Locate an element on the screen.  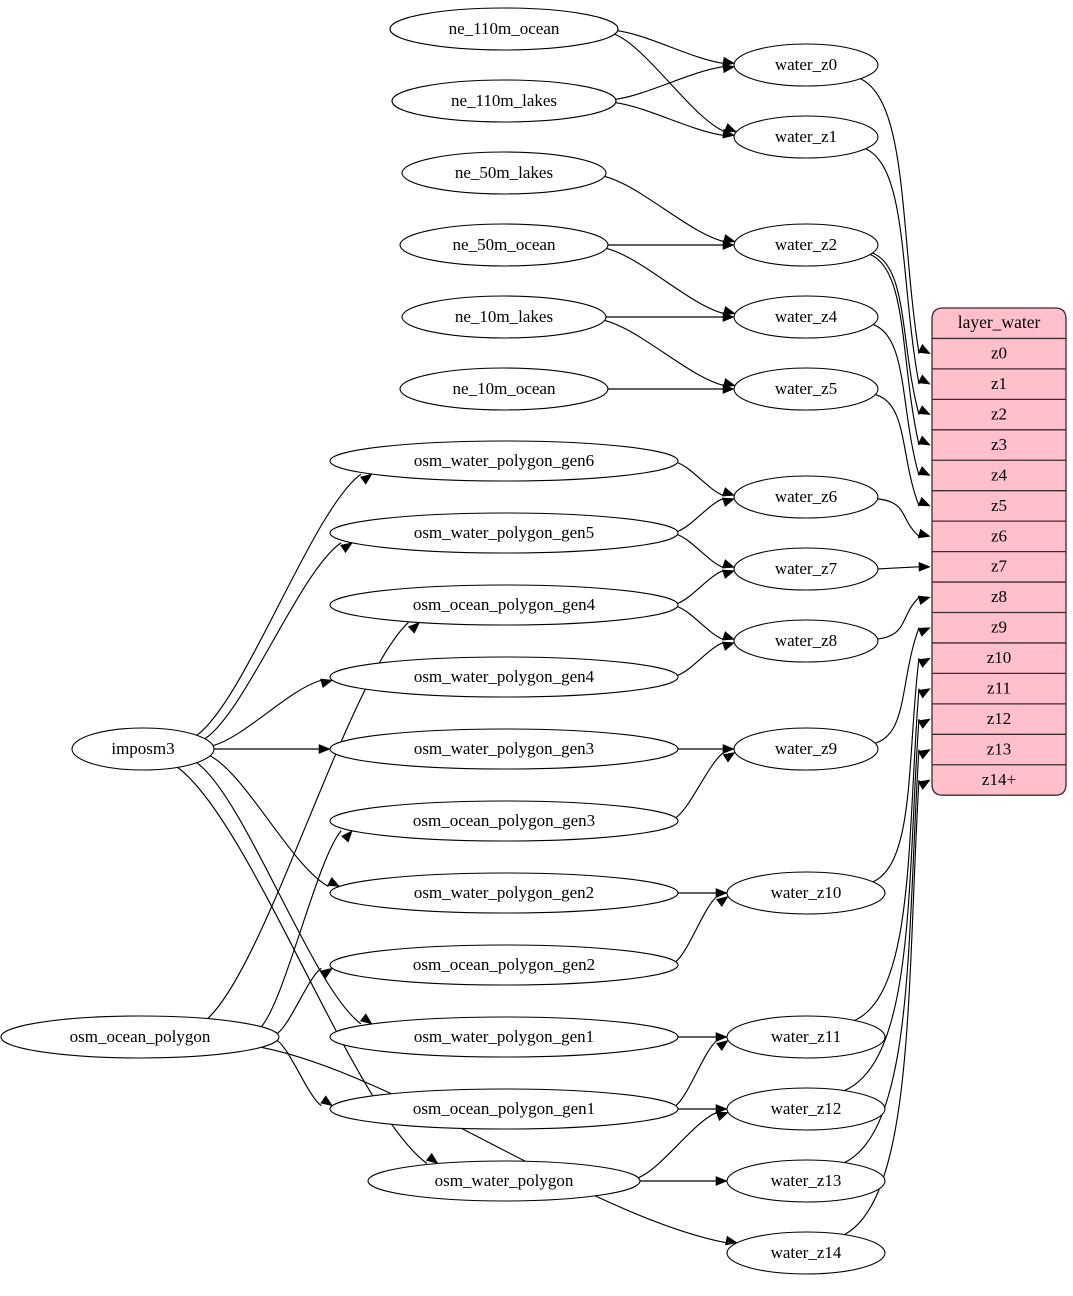
node-water_z5: water_z5 is located at coordinates (806, 389).